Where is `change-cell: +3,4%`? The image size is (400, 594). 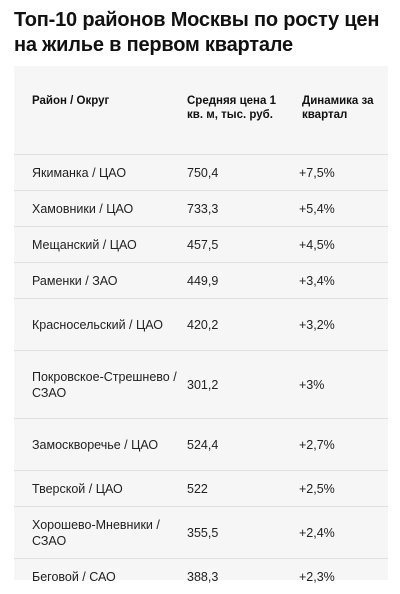 change-cell: +3,4% is located at coordinates (317, 280).